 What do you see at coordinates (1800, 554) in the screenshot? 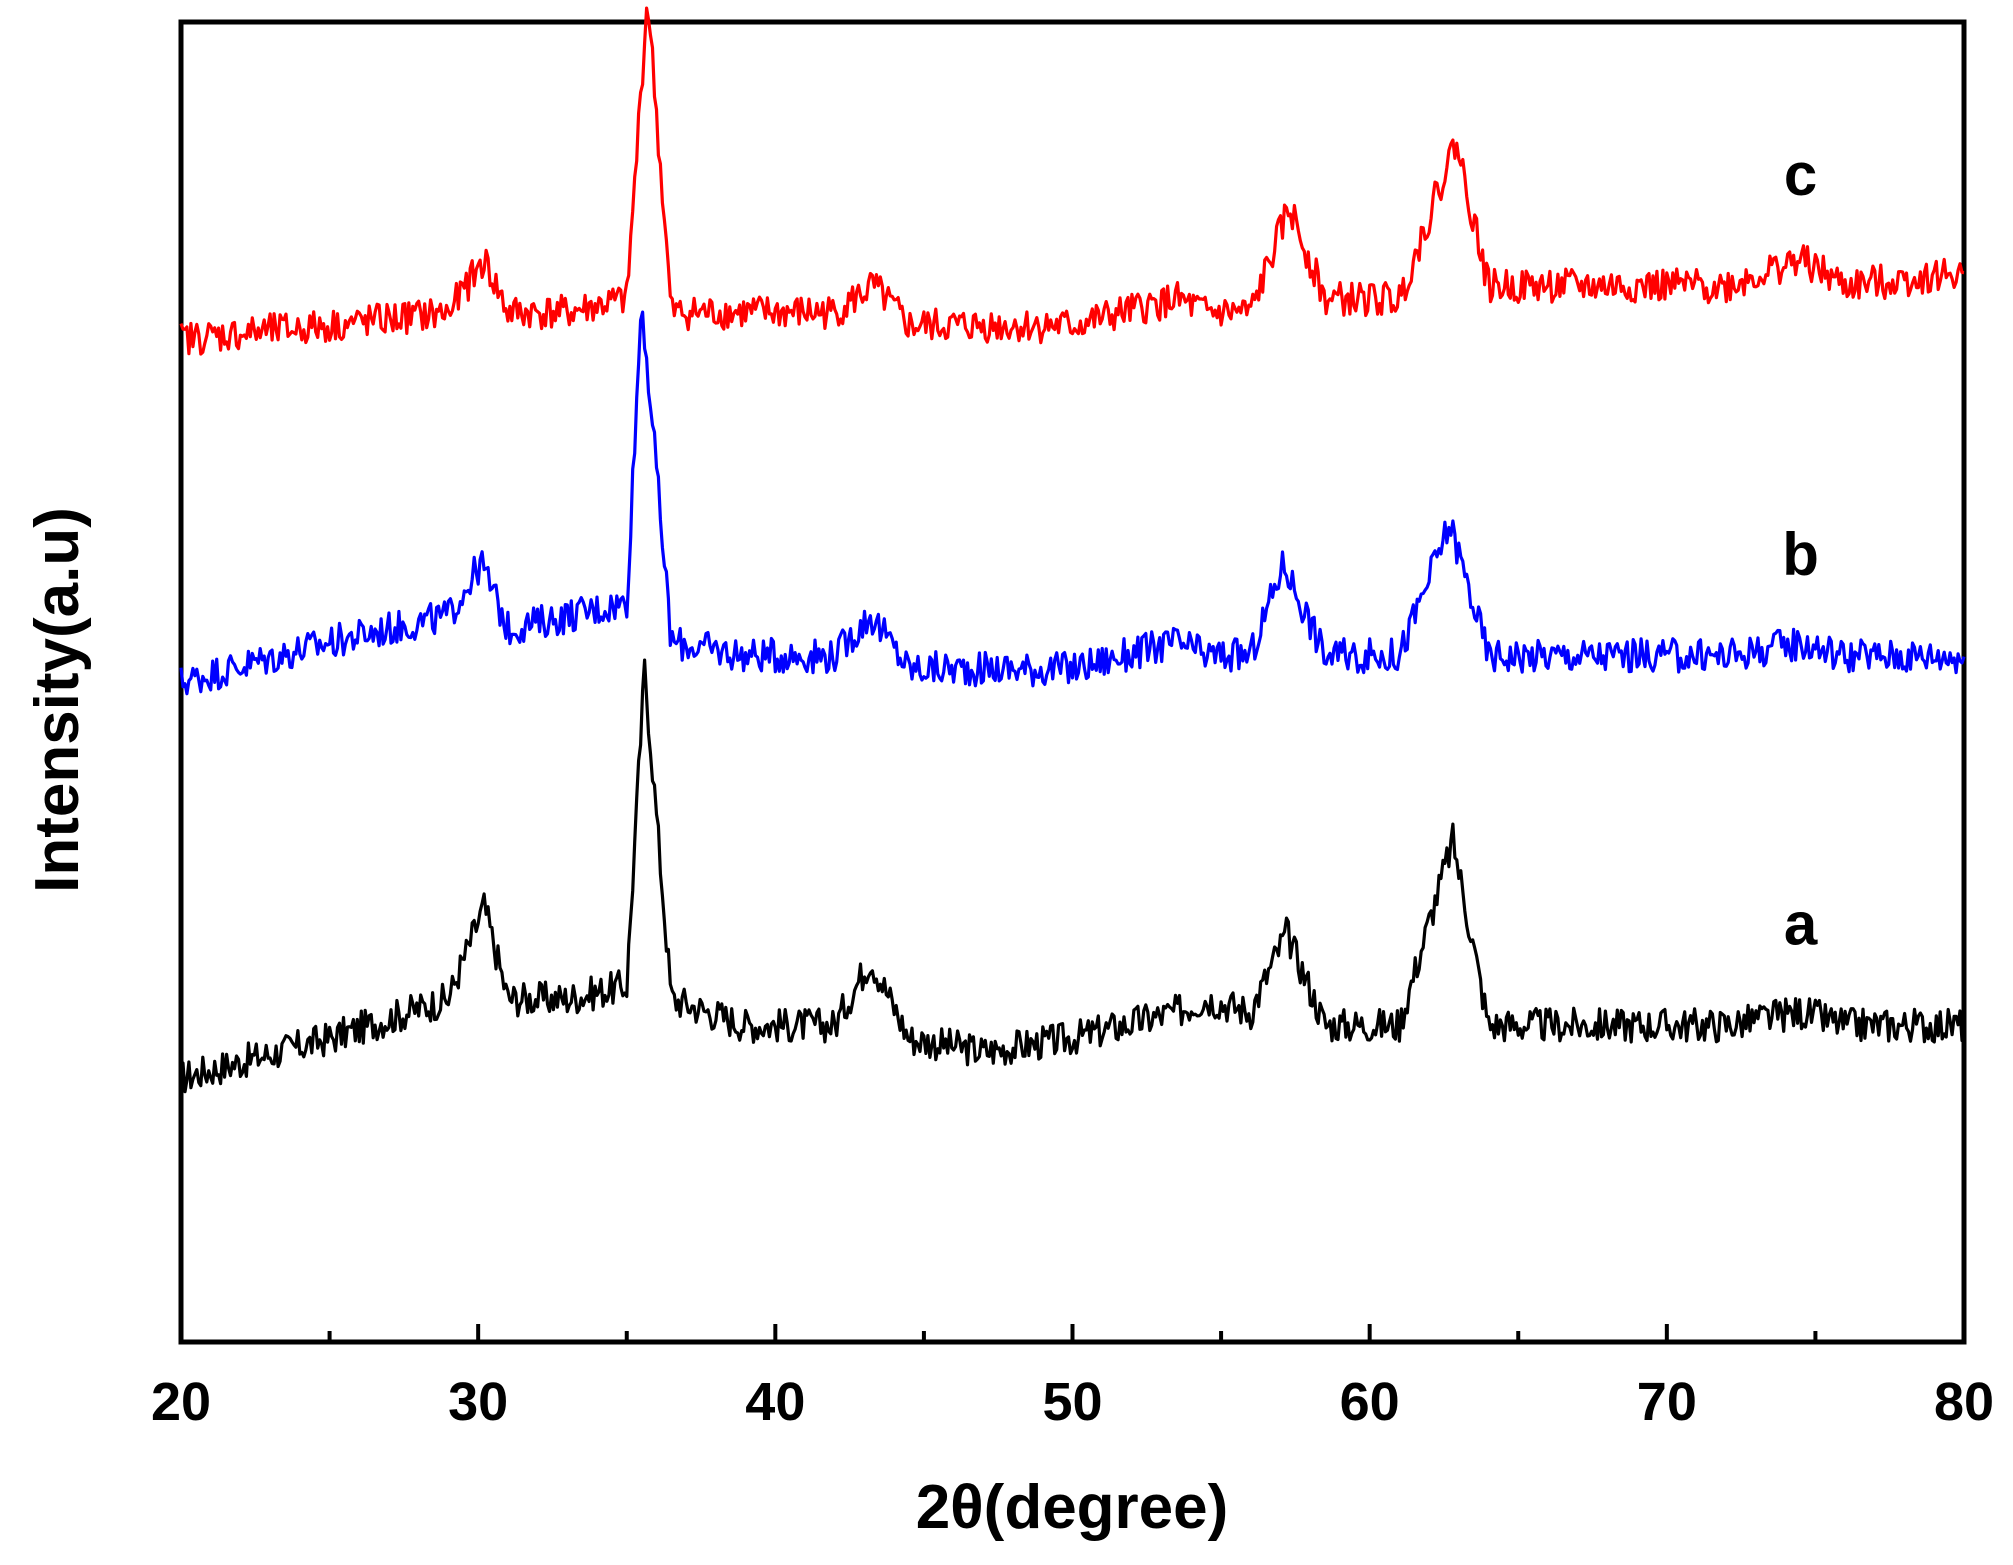
I see `series-label-b: b` at bounding box center [1800, 554].